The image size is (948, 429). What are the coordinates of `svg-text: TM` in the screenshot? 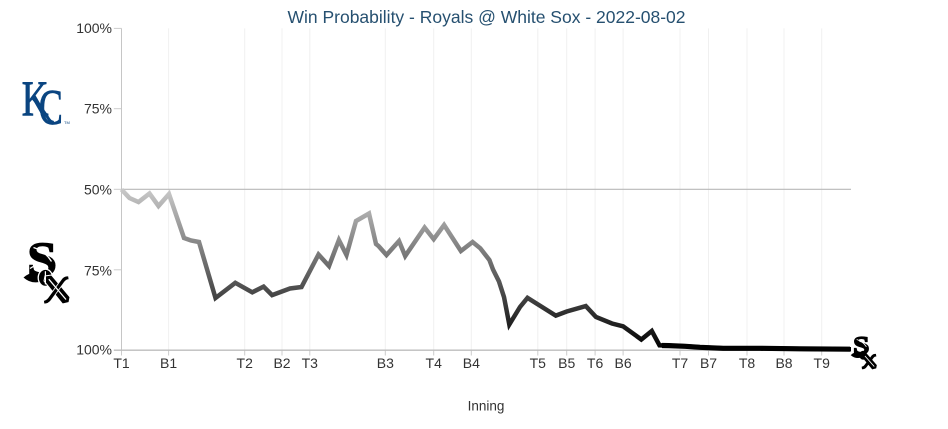 It's located at (67, 122).